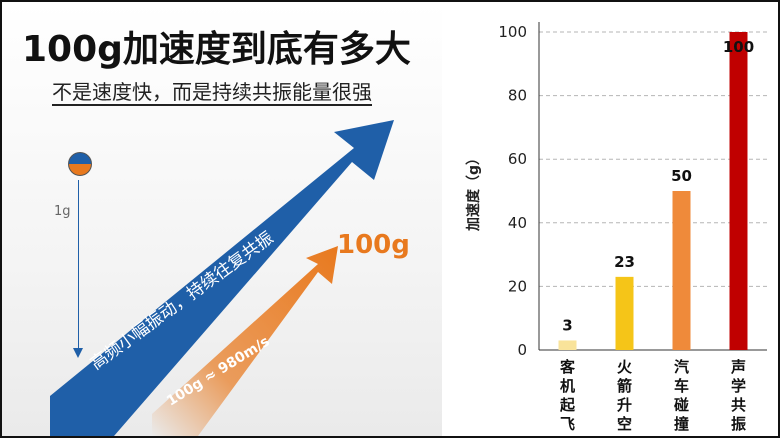 The height and width of the screenshot is (438, 780). Describe the element at coordinates (78, 265) in the screenshot. I see `gravity-arrow-line` at that location.